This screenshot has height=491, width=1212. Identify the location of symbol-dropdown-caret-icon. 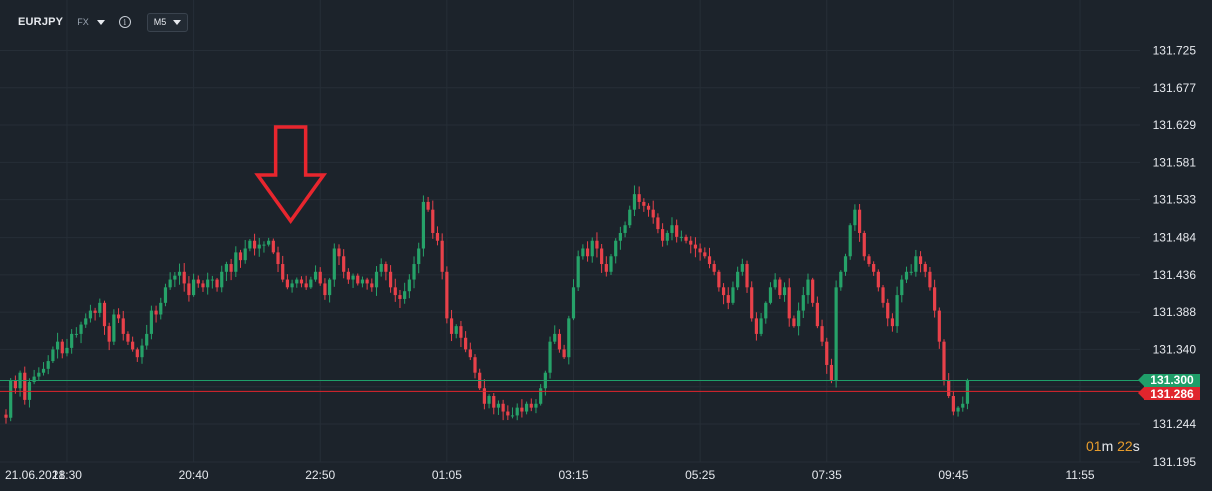
(100, 22).